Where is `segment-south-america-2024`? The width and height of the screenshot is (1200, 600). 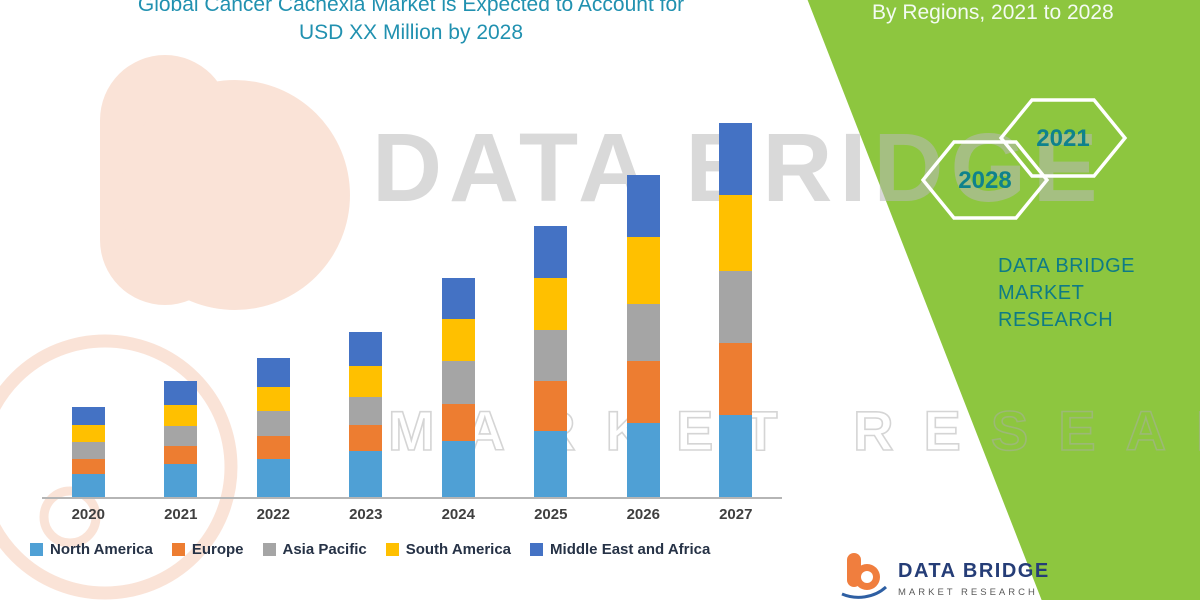
segment-south-america-2024 is located at coordinates (458, 340).